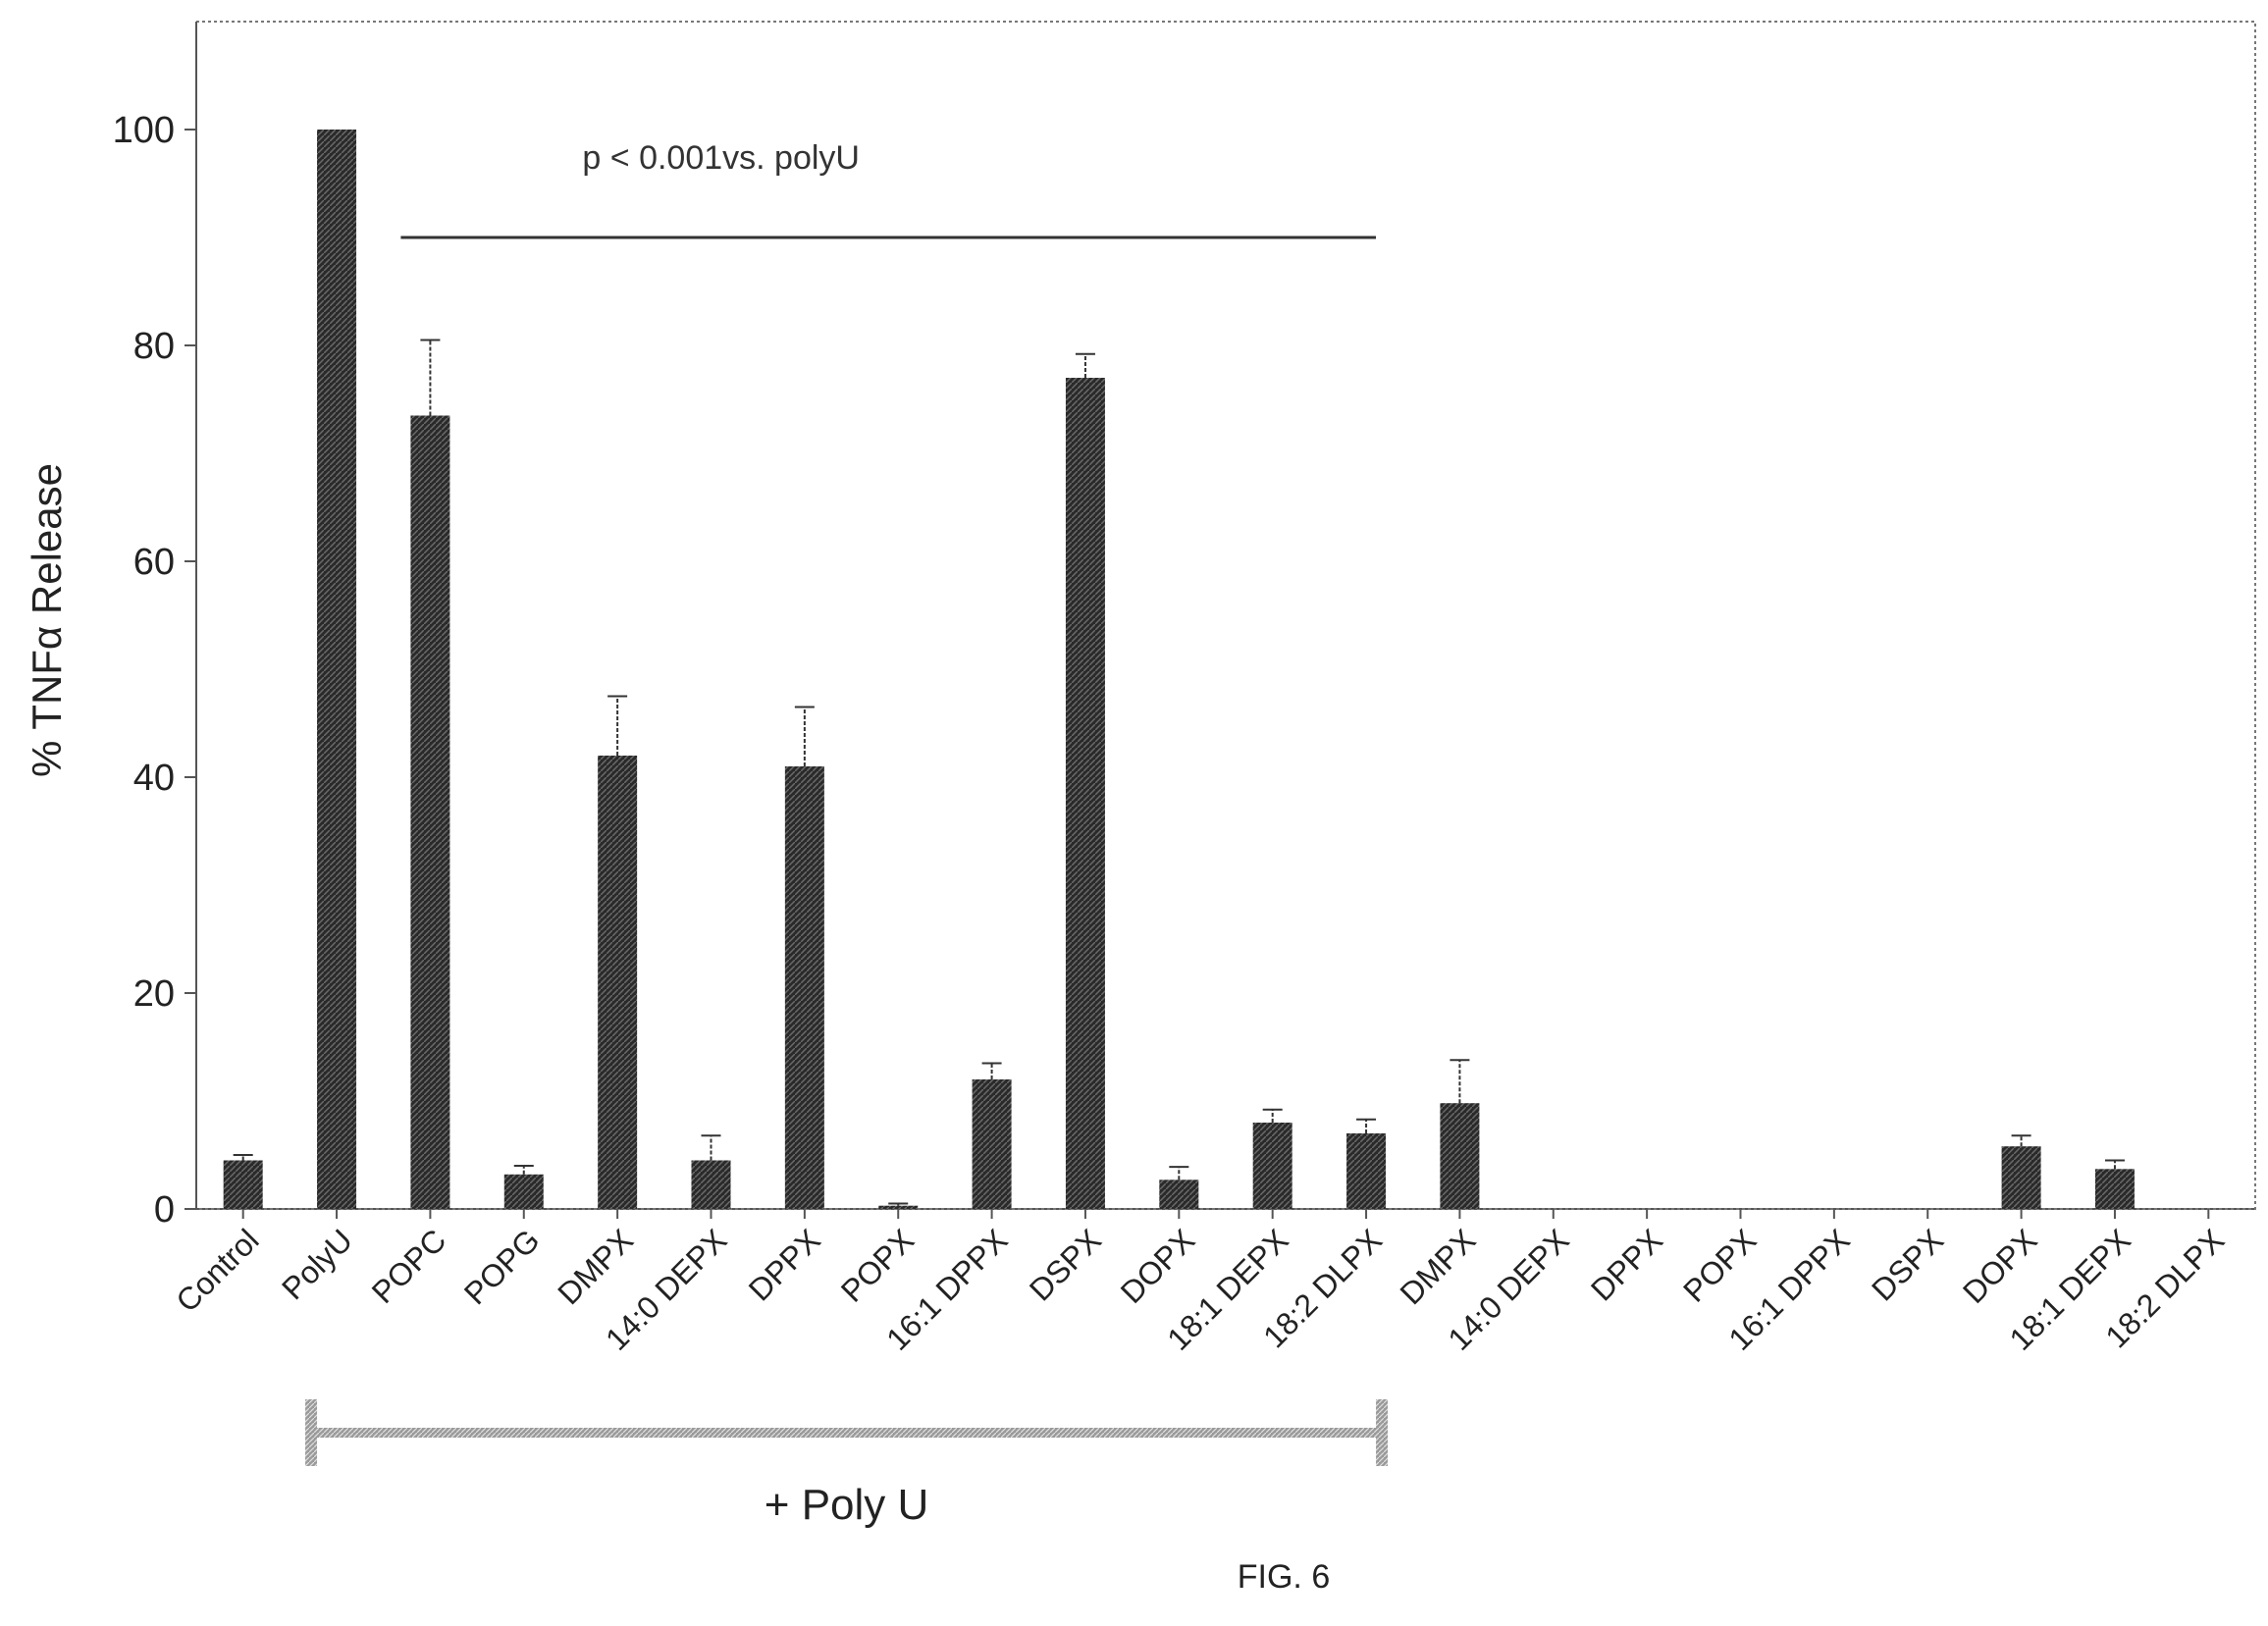 The width and height of the screenshot is (2268, 1626). What do you see at coordinates (409, 1266) in the screenshot?
I see `x-tick-label: POPC` at bounding box center [409, 1266].